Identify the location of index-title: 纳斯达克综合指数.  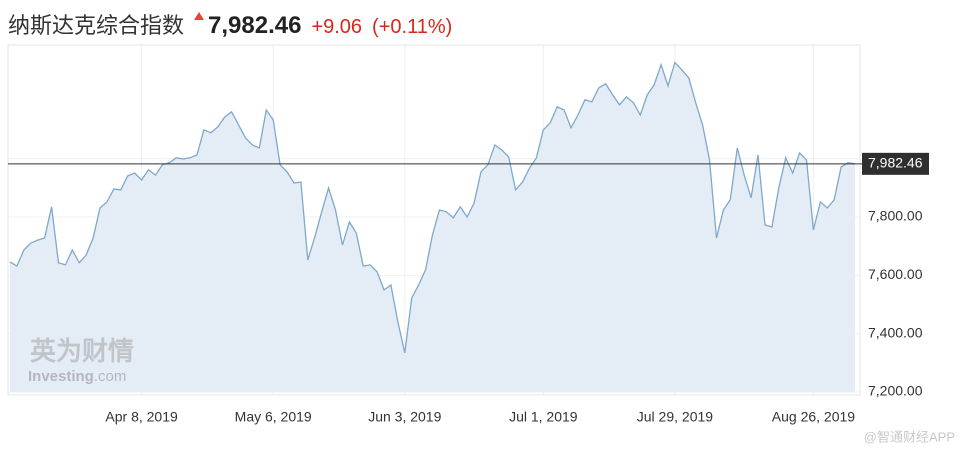
(96, 25).